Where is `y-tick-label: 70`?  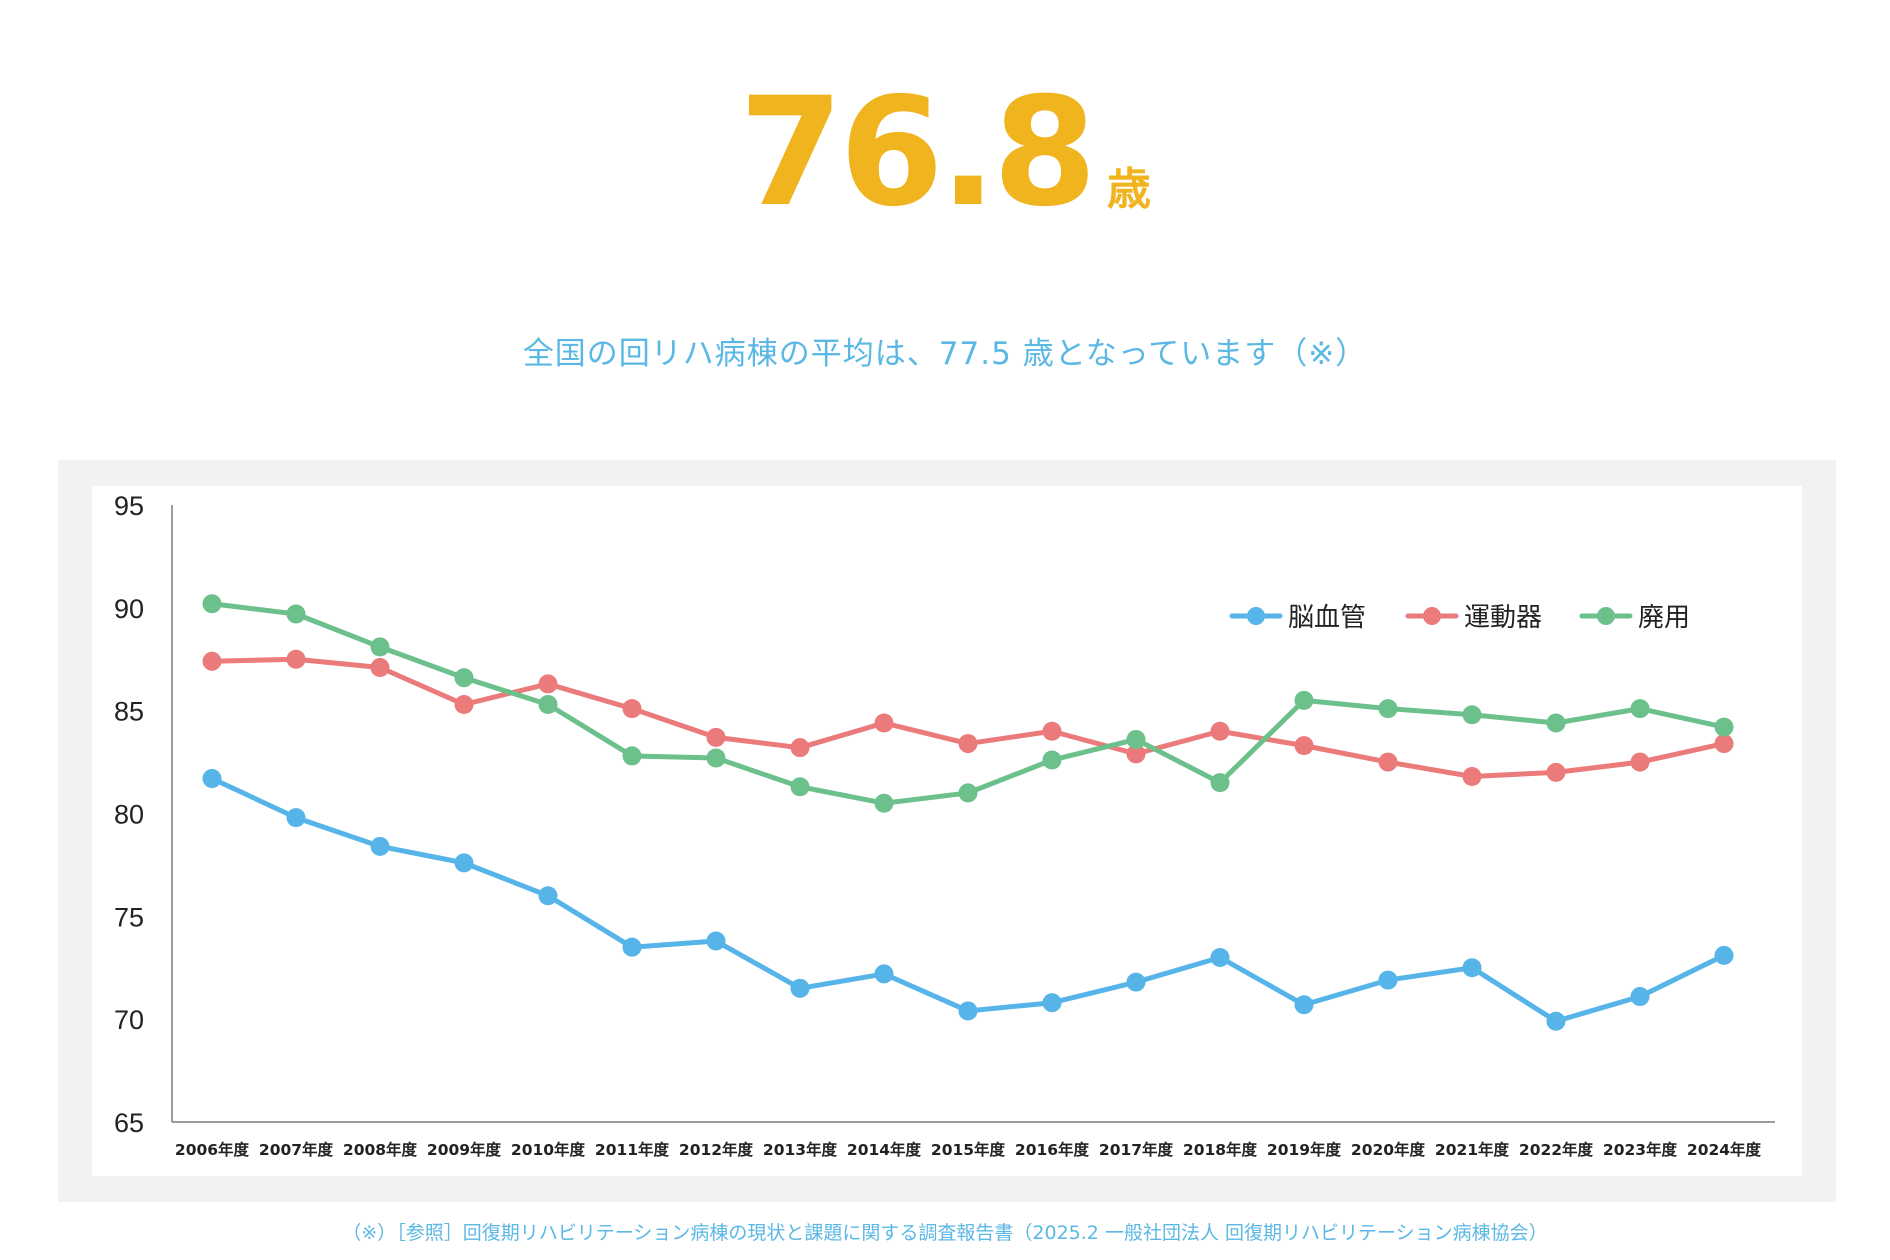
y-tick-label: 70 is located at coordinates (129, 1020).